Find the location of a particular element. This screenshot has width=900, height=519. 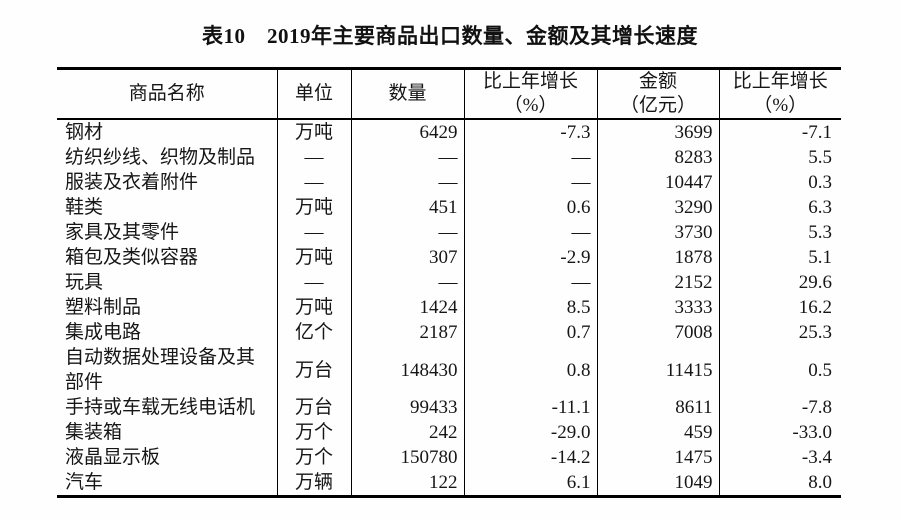

column-header-quantity: 数量 is located at coordinates (408, 94).